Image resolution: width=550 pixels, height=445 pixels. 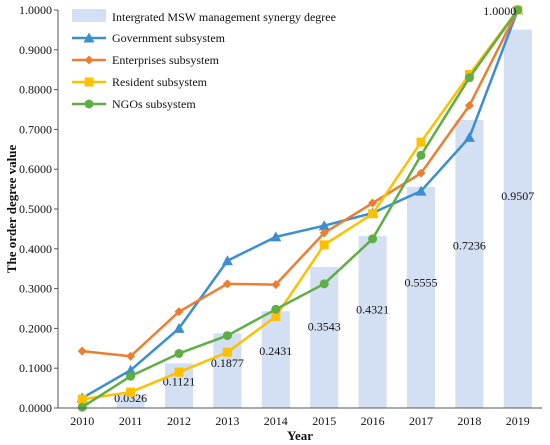 I want to click on x-tick-label: 2016, so click(x=373, y=421).